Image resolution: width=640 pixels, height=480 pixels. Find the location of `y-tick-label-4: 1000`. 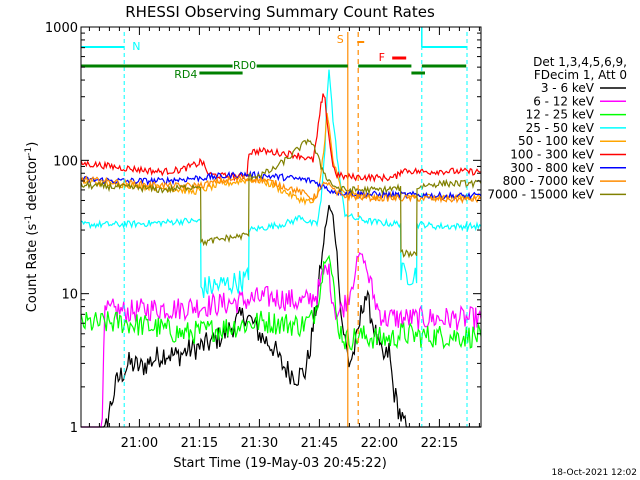

y-tick-label-4: 1000 is located at coordinates (61, 28).